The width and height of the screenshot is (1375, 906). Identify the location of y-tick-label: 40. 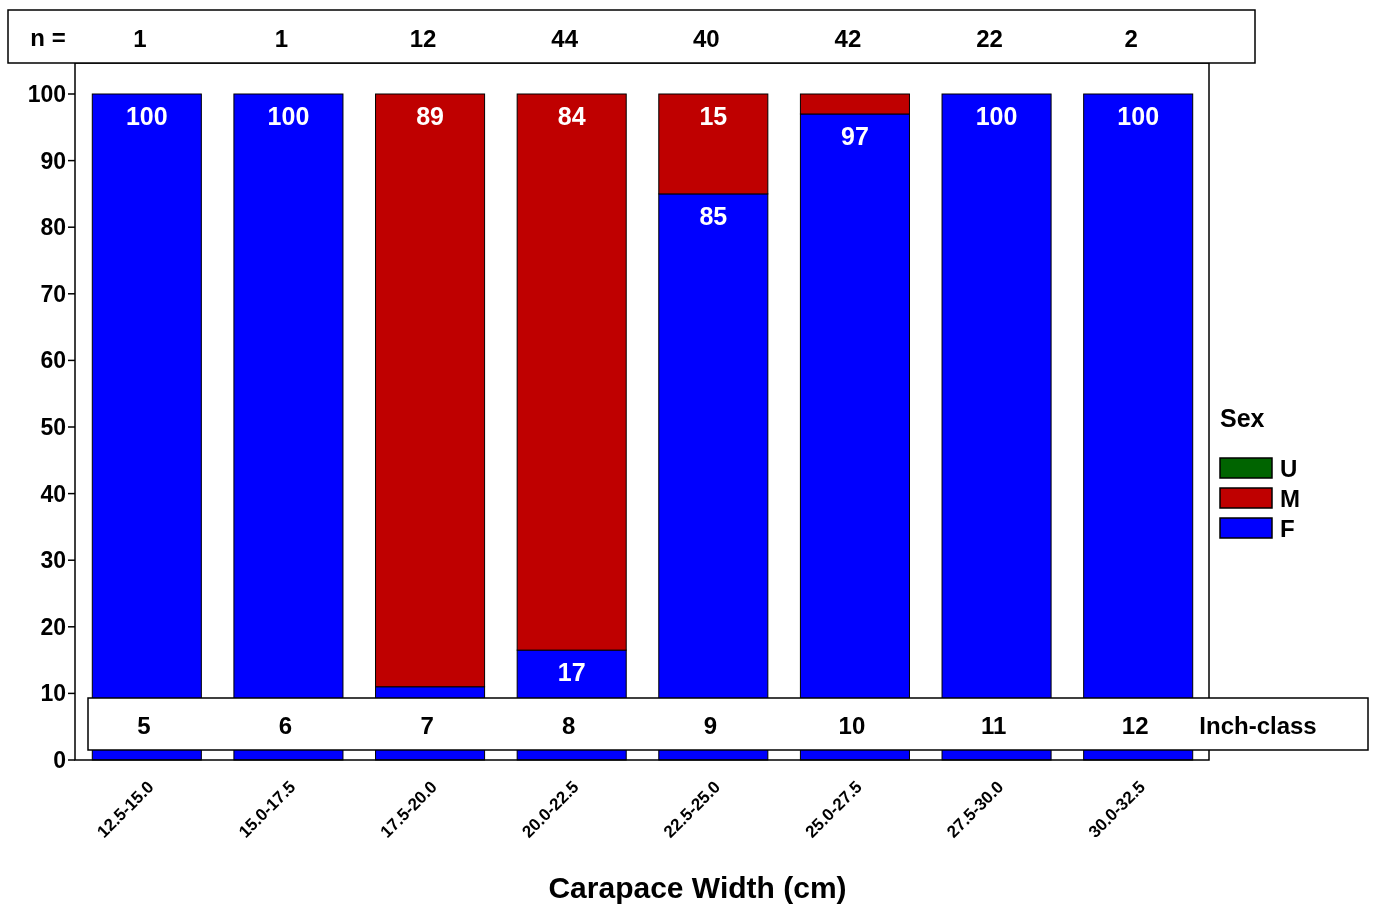
(53, 493).